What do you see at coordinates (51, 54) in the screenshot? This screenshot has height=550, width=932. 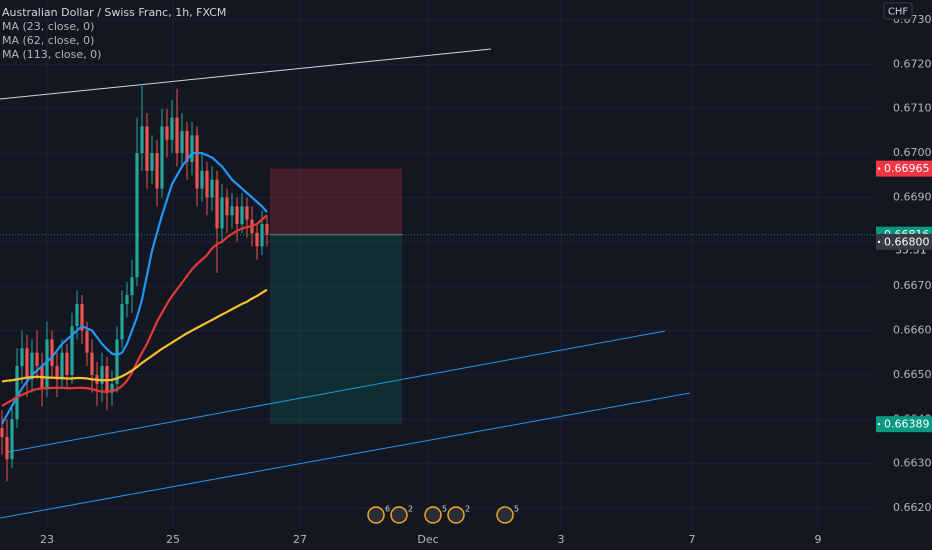 I see `legend-entry: MA (113, close, 0)` at bounding box center [51, 54].